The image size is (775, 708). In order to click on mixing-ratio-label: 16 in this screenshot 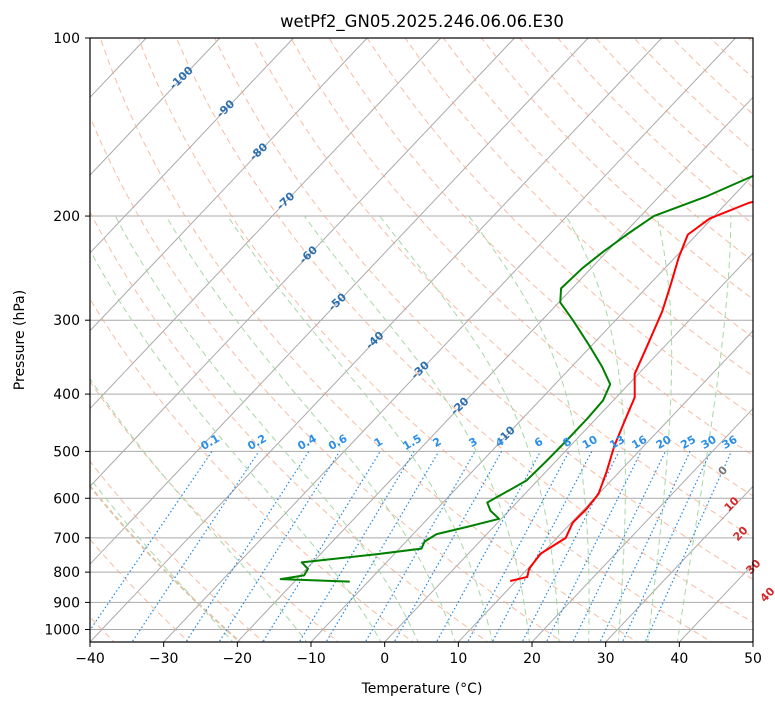, I will do `click(640, 442)`.